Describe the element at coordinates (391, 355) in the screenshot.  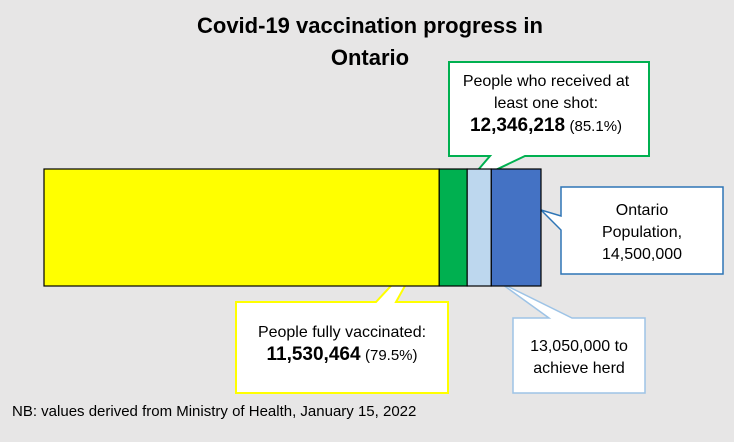
I see `fully-vaccinated-percent: (79.5%)` at that location.